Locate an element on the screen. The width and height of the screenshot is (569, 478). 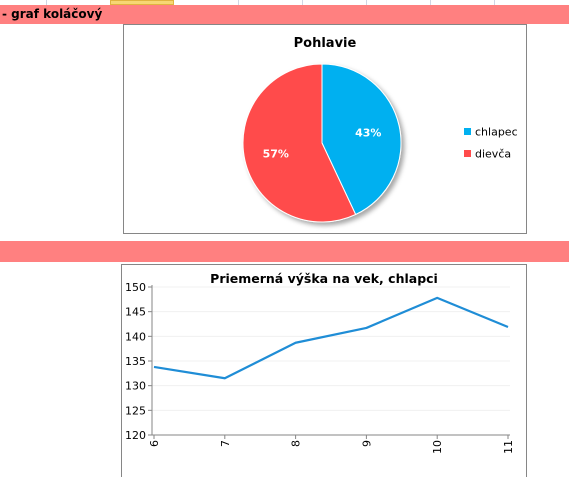
y-tick-label: 150 is located at coordinates (135, 287).